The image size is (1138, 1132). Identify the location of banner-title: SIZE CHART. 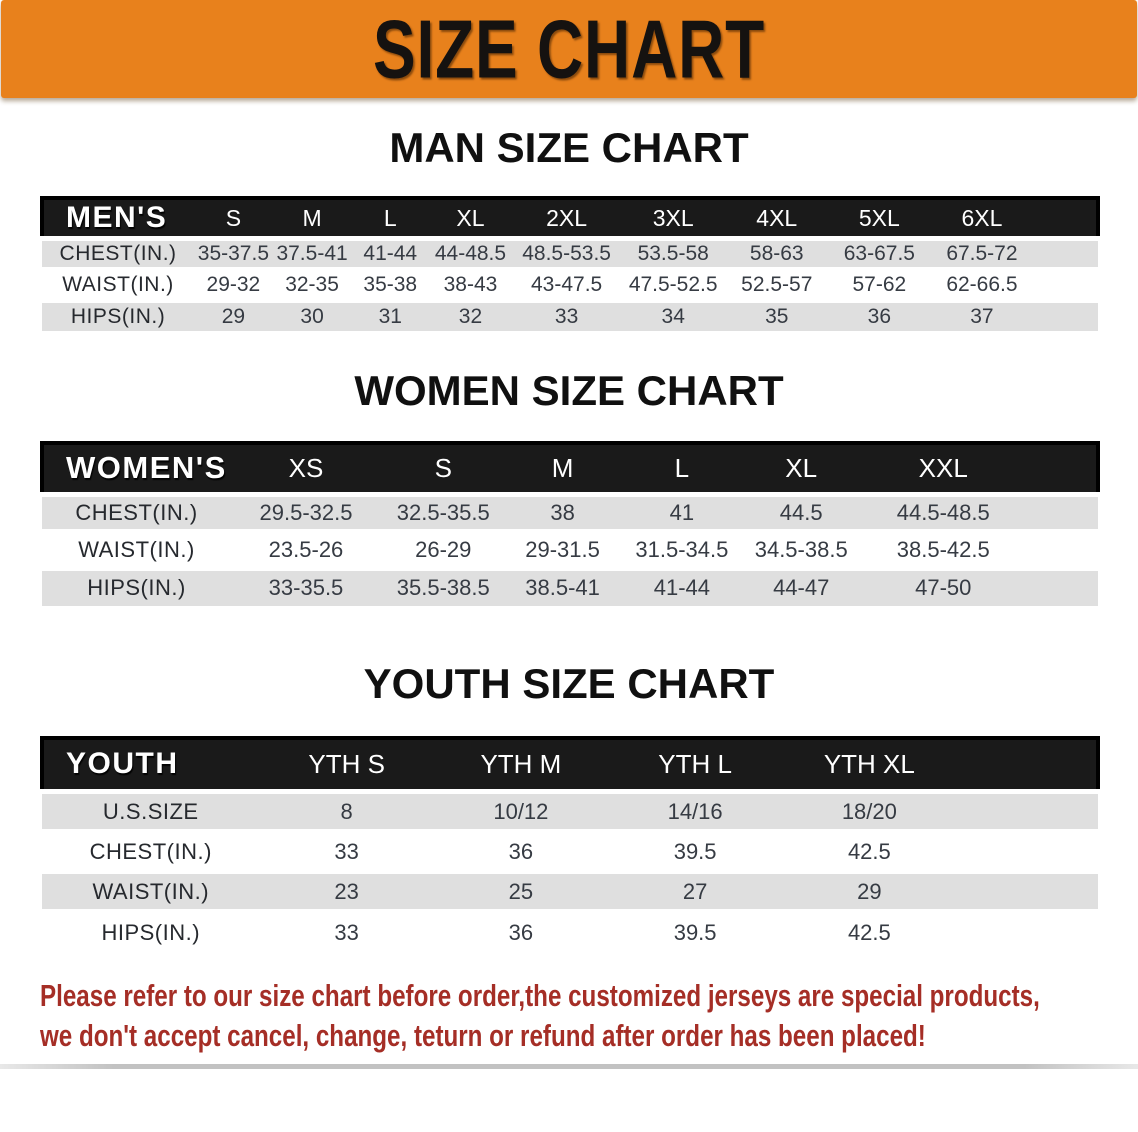
(569, 48).